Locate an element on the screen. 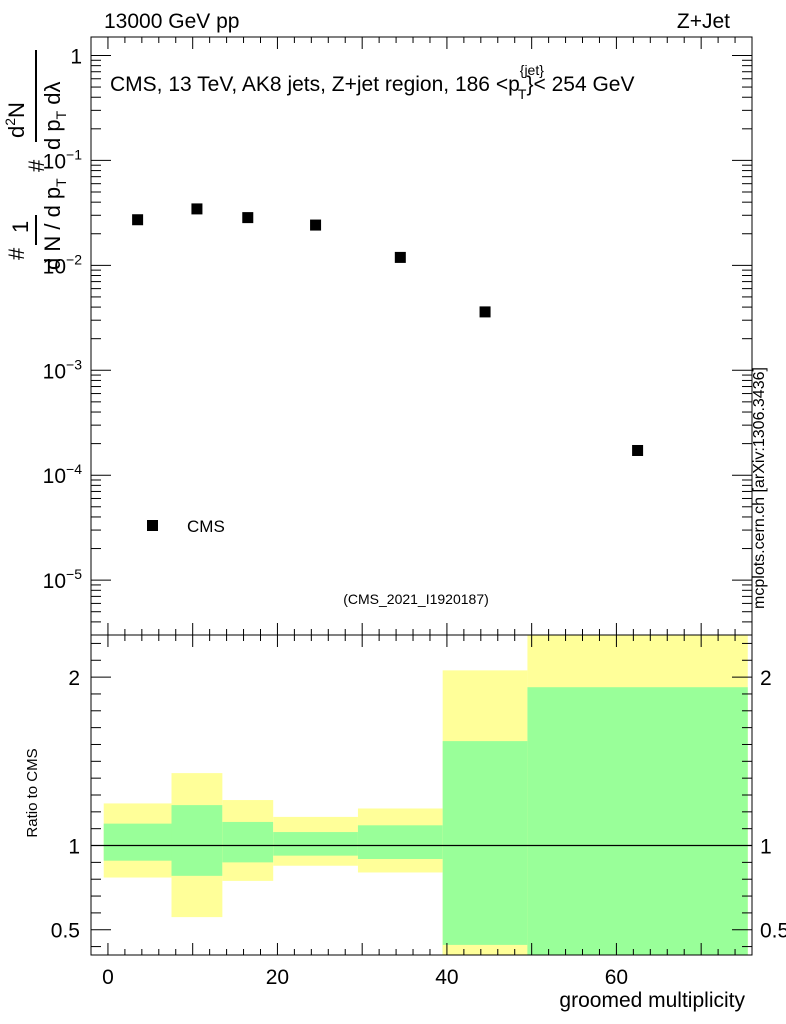 The width and height of the screenshot is (786, 1024). main-y-tick-label: 10⁻⁴ is located at coordinates (63, 474).